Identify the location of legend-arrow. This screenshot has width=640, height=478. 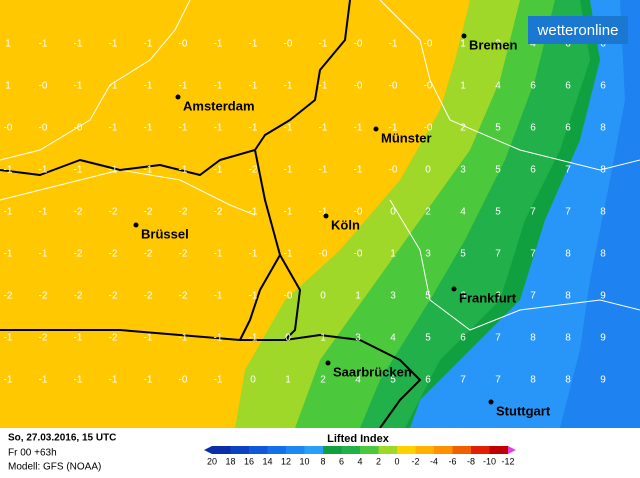
(512, 450).